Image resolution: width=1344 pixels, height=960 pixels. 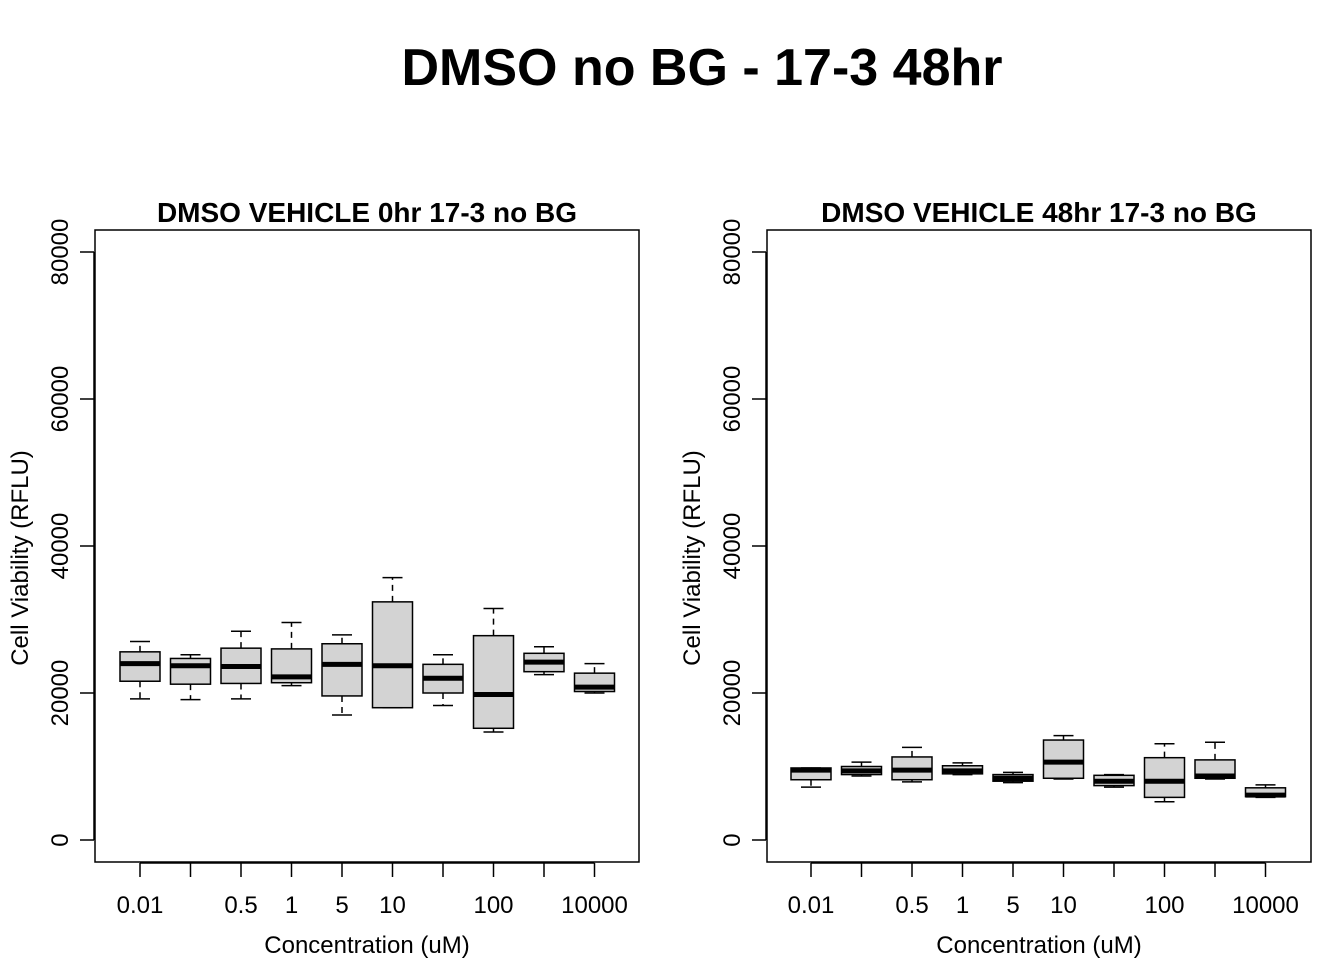 I want to click on figure-title: DMSO no BG - 17-3 48hr, so click(x=702, y=68).